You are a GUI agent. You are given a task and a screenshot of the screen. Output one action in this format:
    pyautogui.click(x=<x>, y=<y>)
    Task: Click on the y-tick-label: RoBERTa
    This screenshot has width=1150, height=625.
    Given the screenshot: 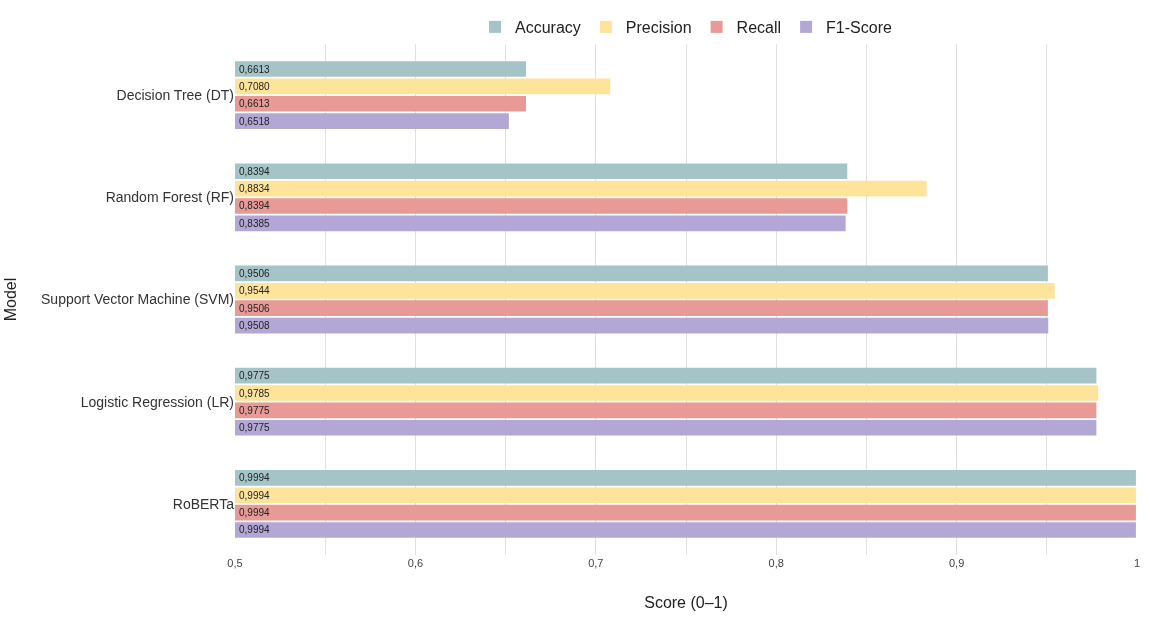 What is the action you would take?
    pyautogui.click(x=203, y=503)
    